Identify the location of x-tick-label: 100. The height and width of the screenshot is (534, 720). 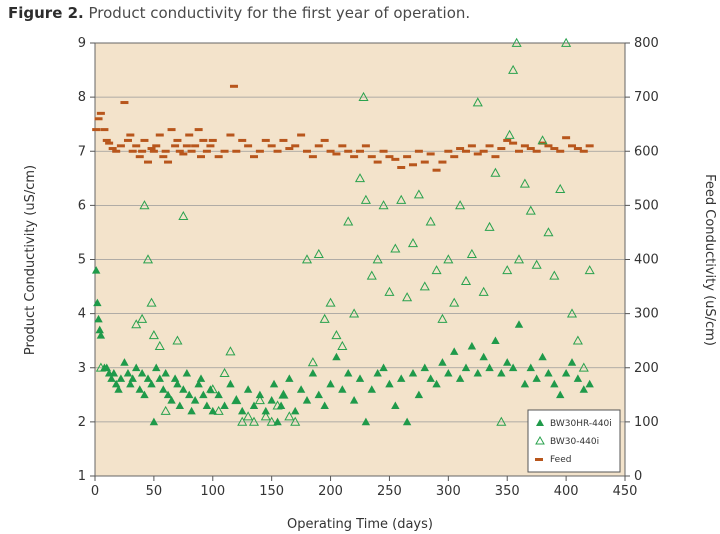
(212, 491).